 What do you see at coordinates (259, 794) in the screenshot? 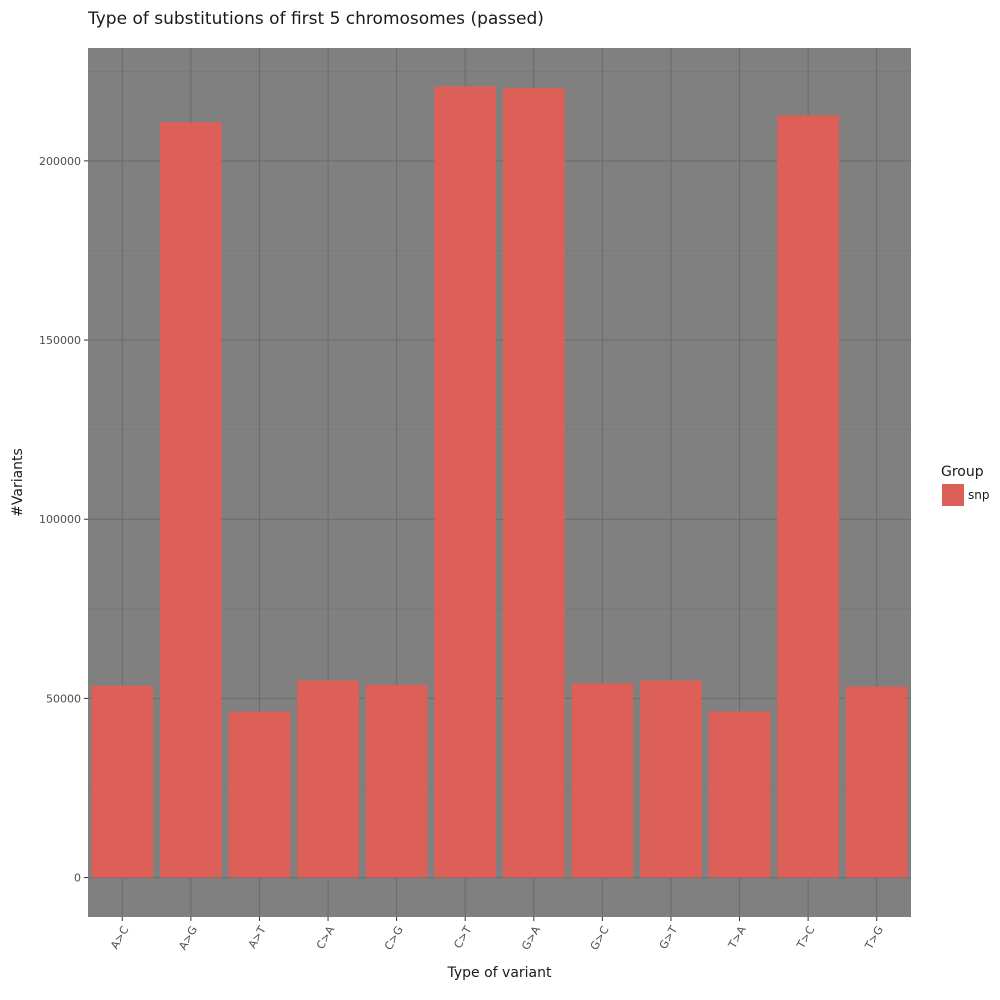
I see `bar-A-to-T` at bounding box center [259, 794].